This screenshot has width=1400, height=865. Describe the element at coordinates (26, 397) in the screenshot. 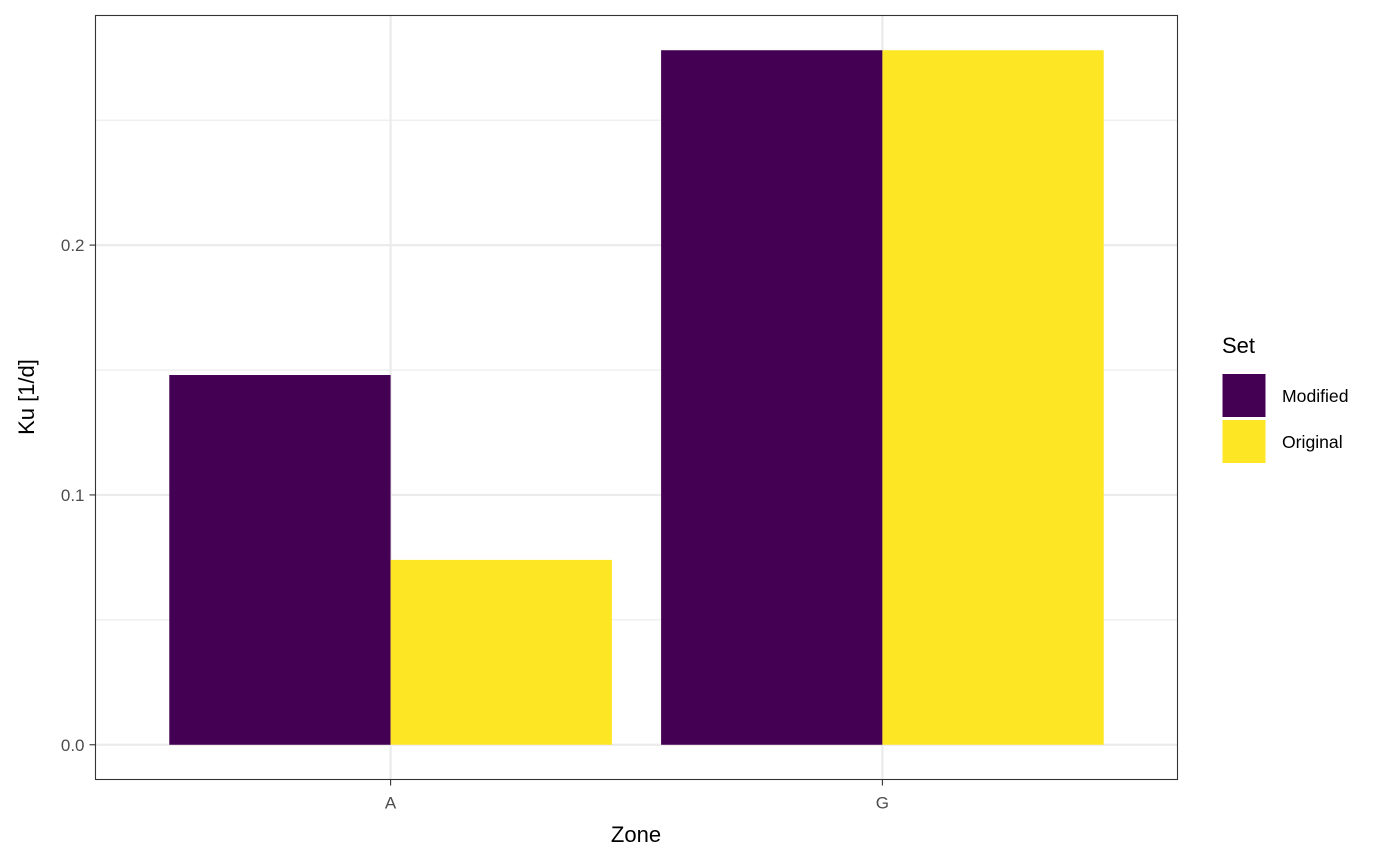

I see `y-axis-title: Ku [1/d]` at that location.